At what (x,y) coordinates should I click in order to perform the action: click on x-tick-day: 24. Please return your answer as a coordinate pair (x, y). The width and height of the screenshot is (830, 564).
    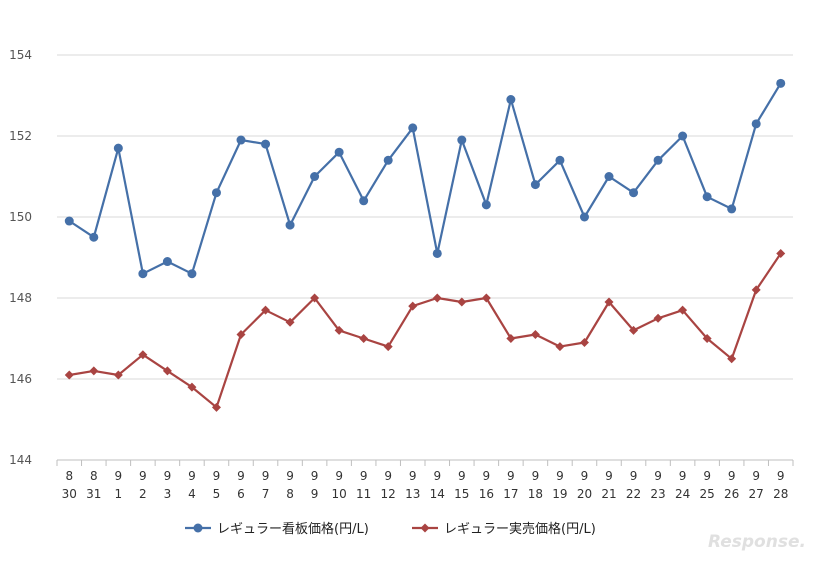
    Looking at the image, I should click on (682, 494).